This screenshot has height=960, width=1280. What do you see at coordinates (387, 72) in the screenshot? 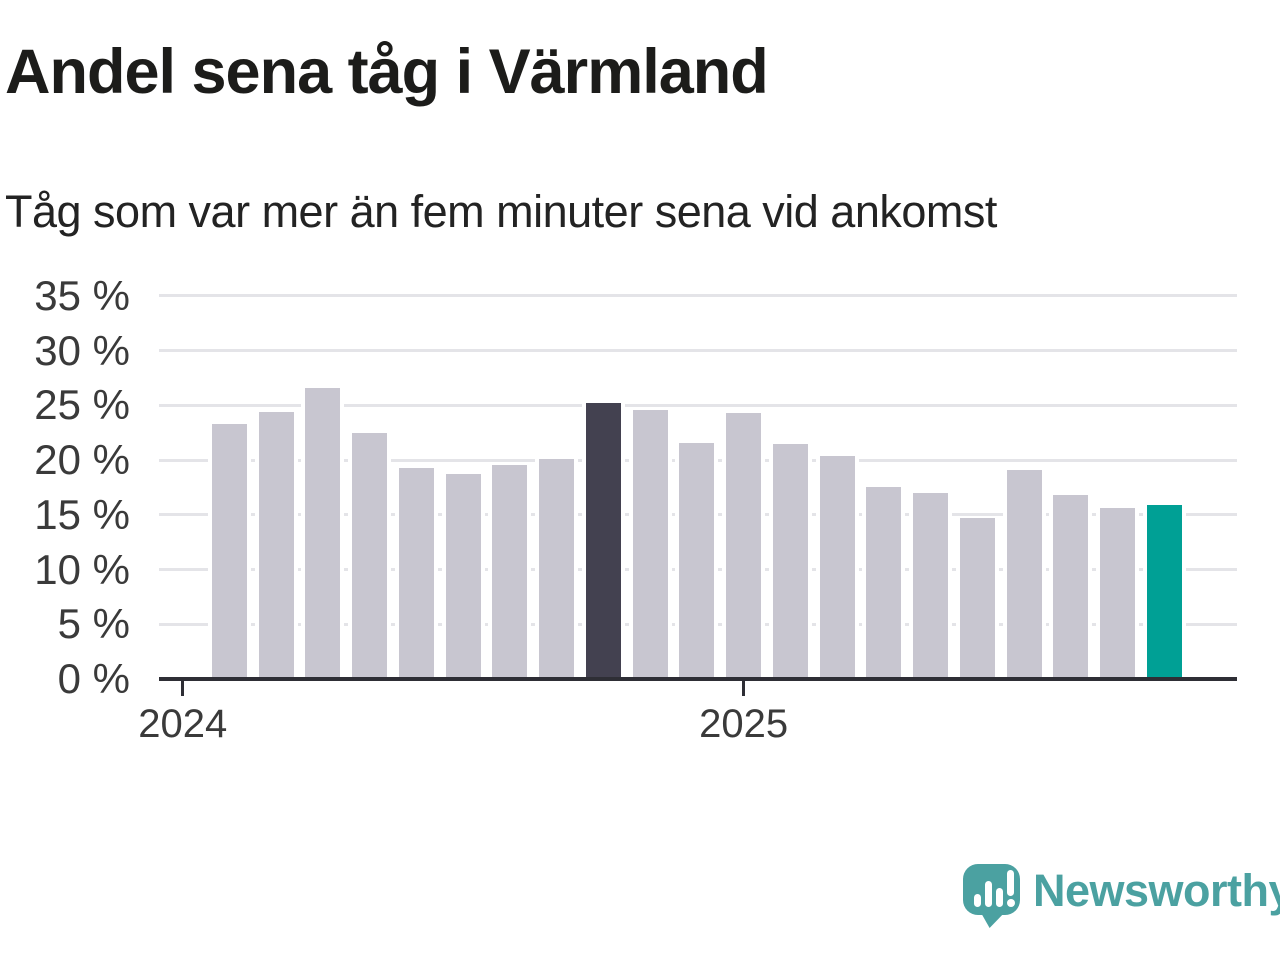
I see `chart-title: Andel sena tåg i Värmland` at bounding box center [387, 72].